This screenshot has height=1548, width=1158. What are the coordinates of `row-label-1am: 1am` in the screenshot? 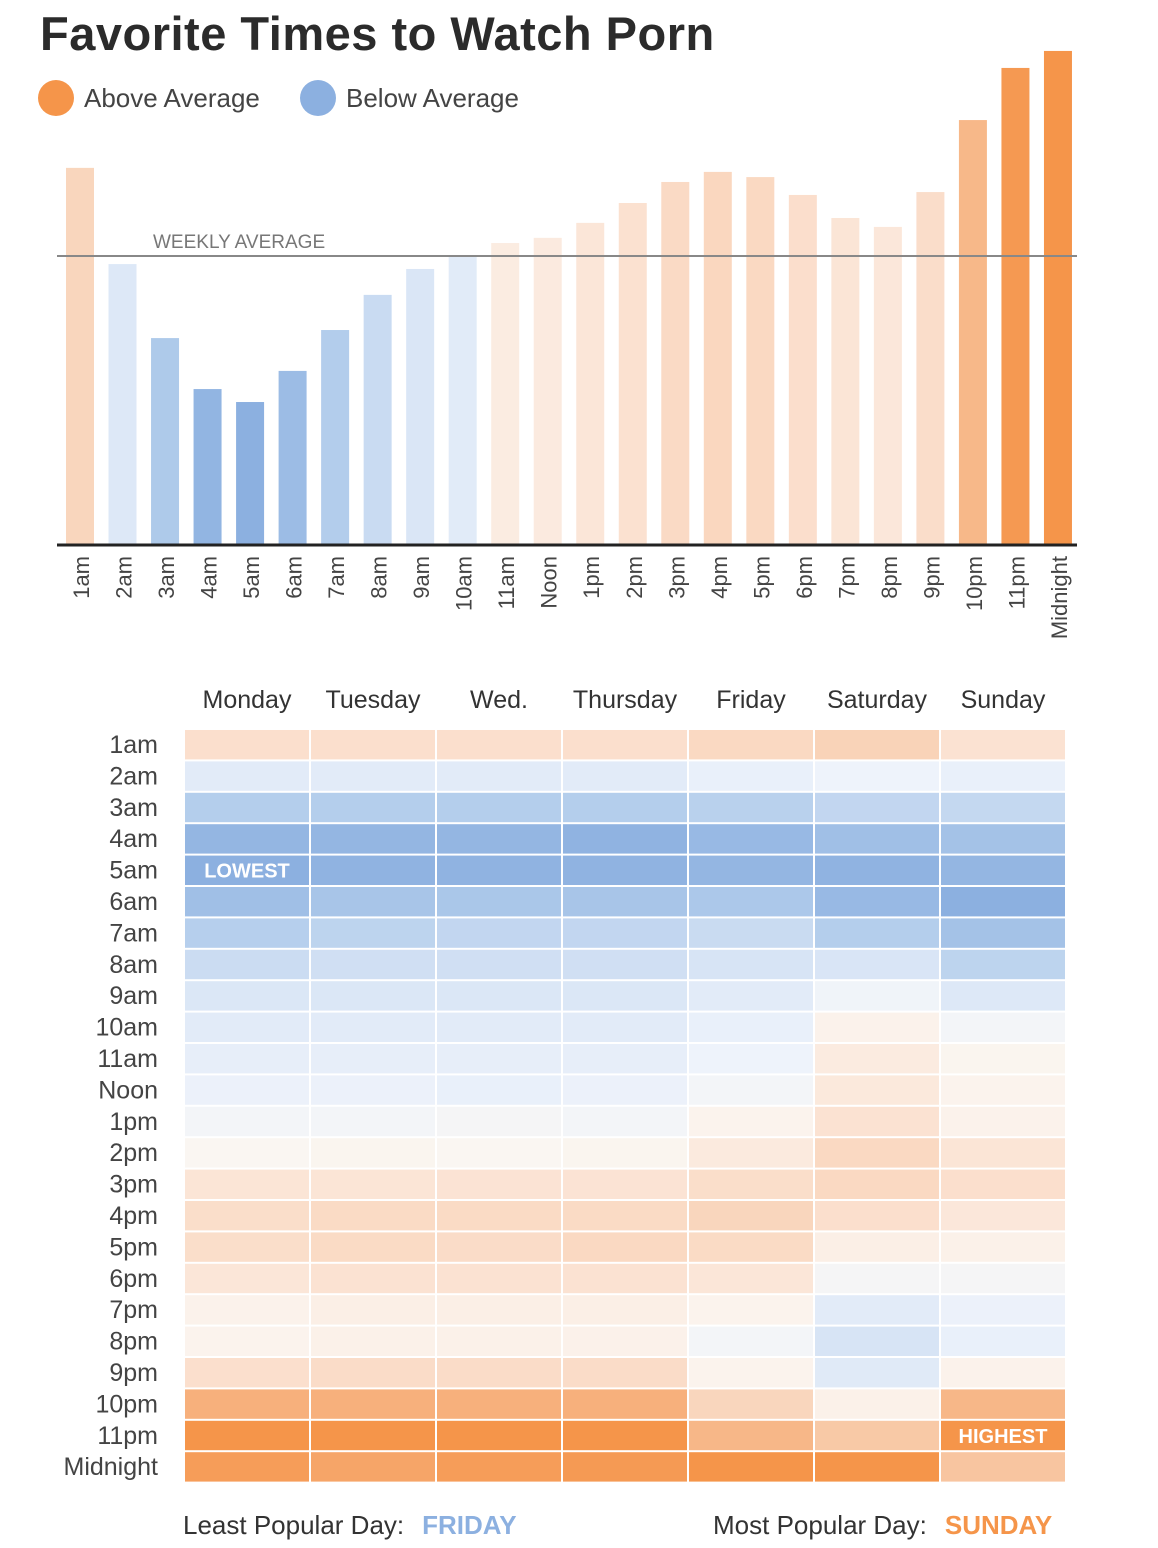 It's located at (133, 745).